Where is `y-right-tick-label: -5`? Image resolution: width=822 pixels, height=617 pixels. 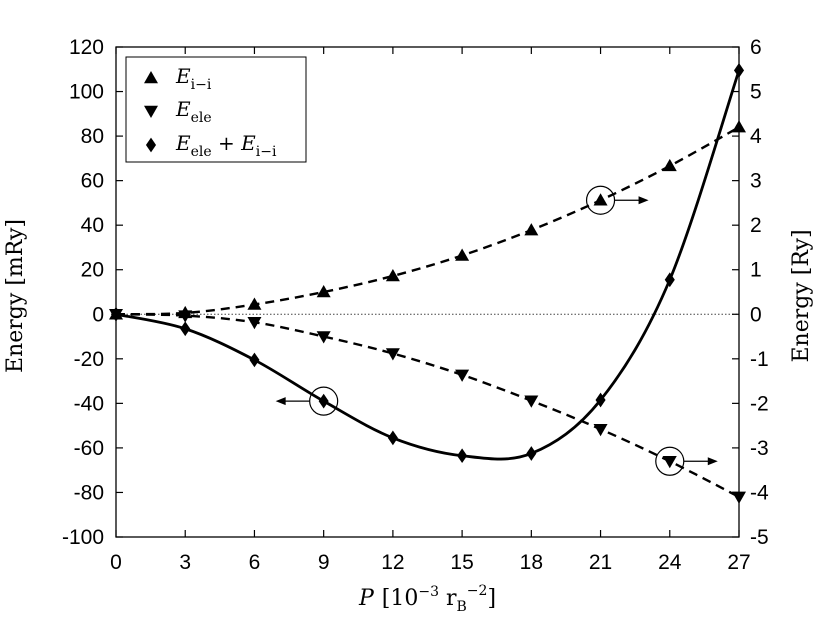
y-right-tick-label: -5 is located at coordinates (759, 537).